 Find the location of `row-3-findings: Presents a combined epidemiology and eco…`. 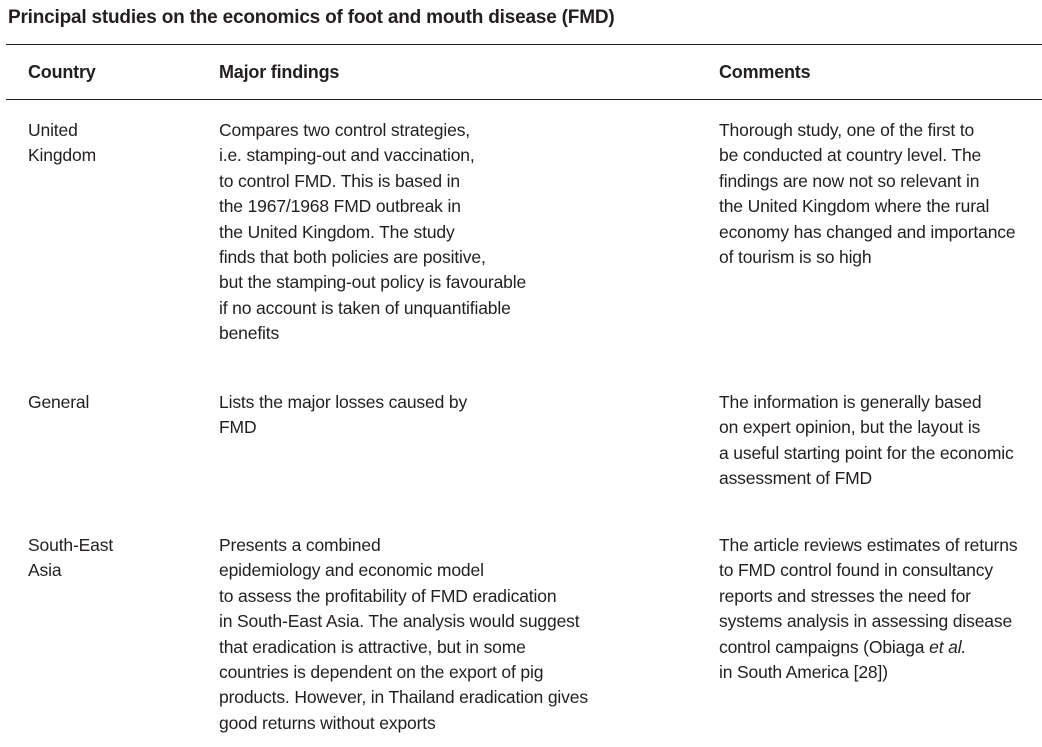

row-3-findings: Presents a combined epidemiology and eco… is located at coordinates (403, 634).